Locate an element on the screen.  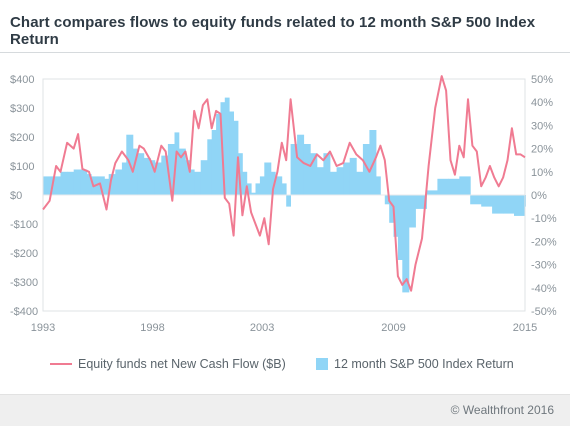
right-tick-label: 40% is located at coordinates (542, 103).